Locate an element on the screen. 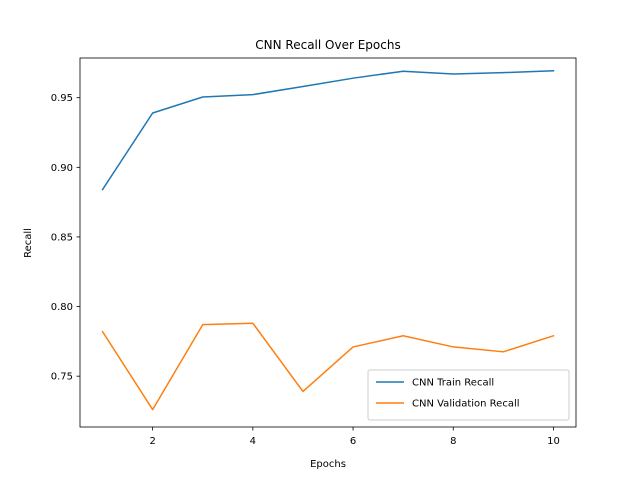 This screenshot has height=480, width=640. chart-title: CNN Recall Over Epochs is located at coordinates (327, 45).